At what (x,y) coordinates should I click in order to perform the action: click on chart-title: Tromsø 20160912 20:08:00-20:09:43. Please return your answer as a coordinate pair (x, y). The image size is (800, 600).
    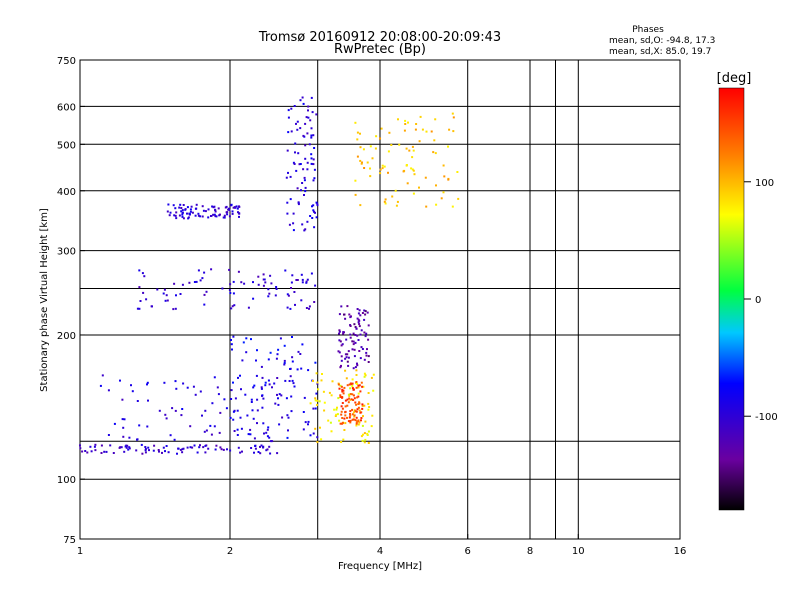
    Looking at the image, I should click on (379, 37).